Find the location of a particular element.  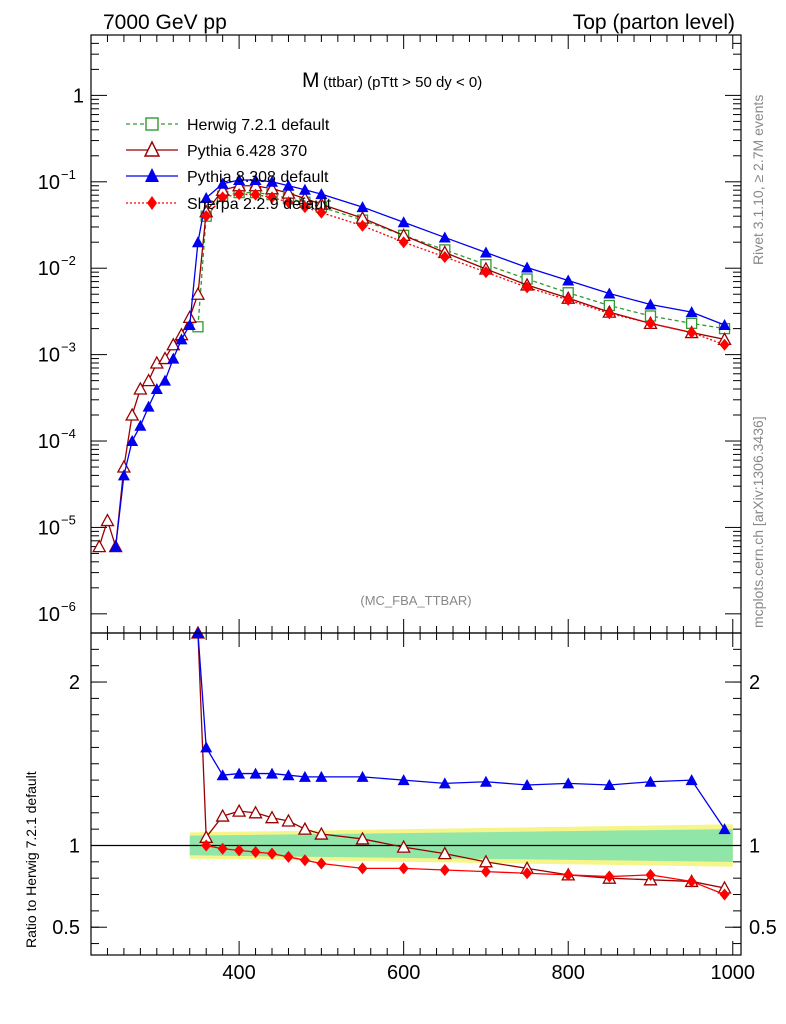

y-tick-label-right: 0.5 is located at coordinates (763, 928).